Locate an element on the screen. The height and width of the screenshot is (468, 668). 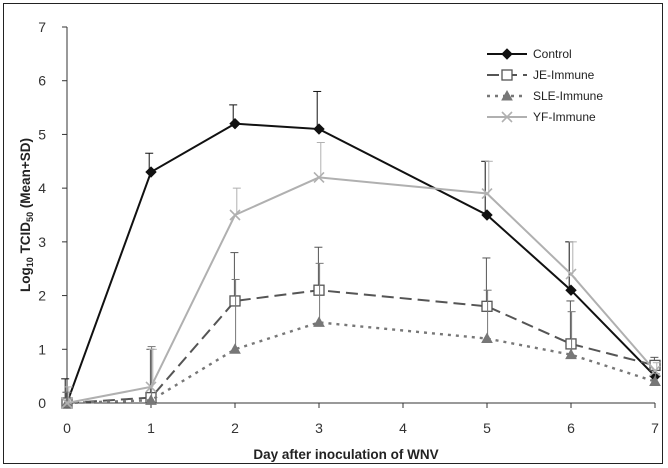
legend-item: JE-Immune is located at coordinates (541, 75).